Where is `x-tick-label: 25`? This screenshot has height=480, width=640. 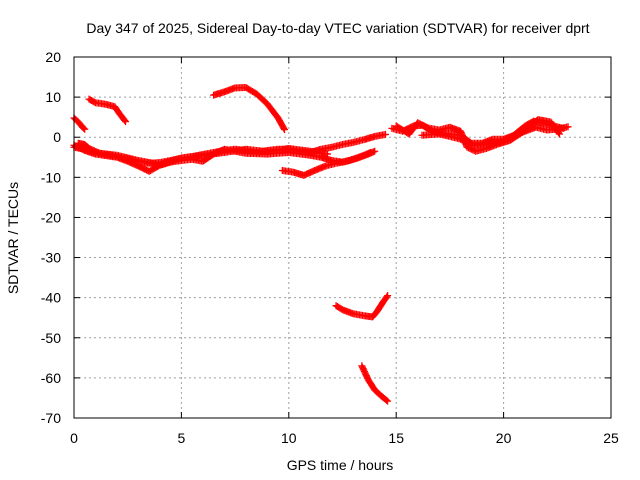 x-tick-label: 25 is located at coordinates (611, 438).